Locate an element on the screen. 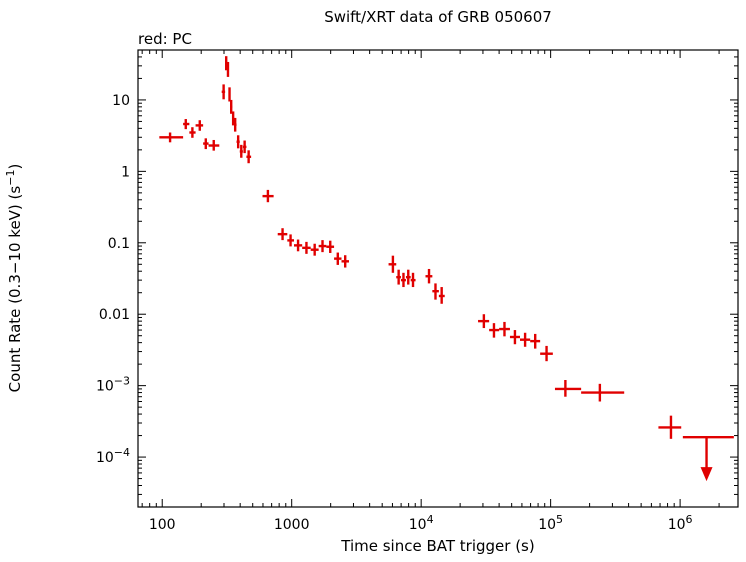 This screenshot has width=746, height=562. svg-text: 10⁵ is located at coordinates (550, 523).